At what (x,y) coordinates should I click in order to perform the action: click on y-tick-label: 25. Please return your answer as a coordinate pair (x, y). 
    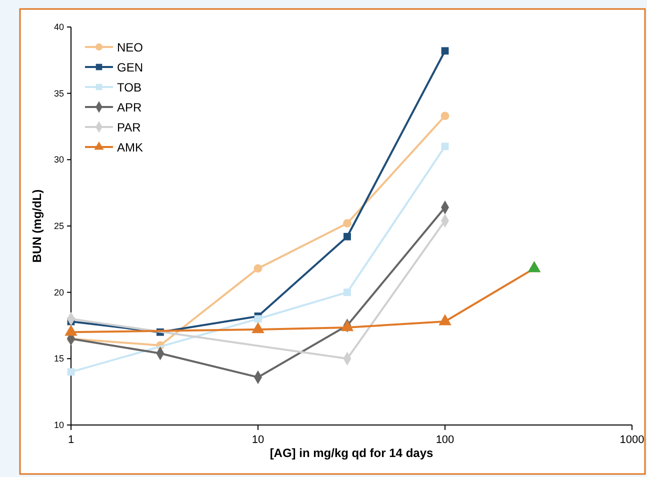
    Looking at the image, I should click on (59, 226).